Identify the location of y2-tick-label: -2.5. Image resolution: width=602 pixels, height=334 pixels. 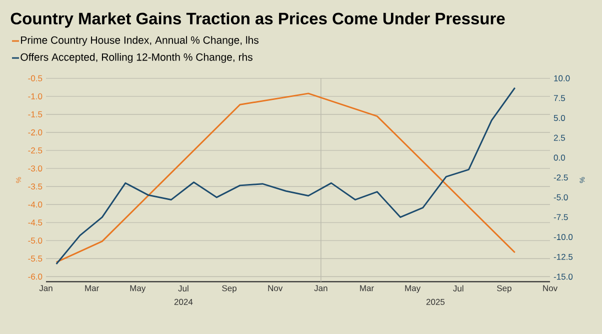
(561, 177).